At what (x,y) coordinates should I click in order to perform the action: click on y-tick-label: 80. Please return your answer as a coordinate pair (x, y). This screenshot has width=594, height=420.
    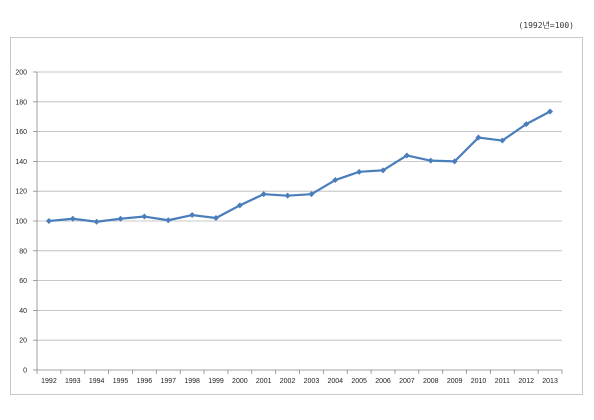
    Looking at the image, I should click on (23, 251).